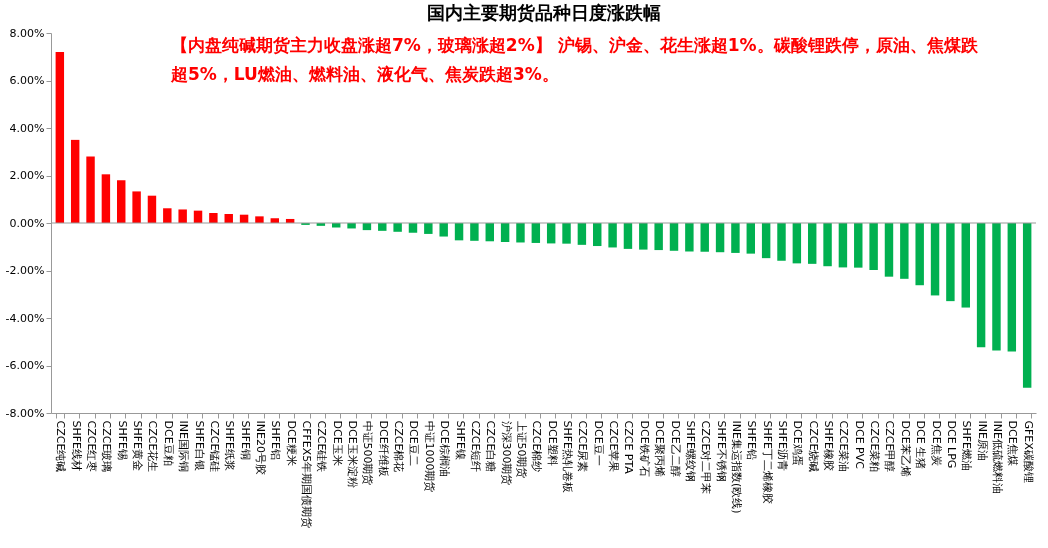 This screenshot has width=1048, height=548. Describe the element at coordinates (27, 80) in the screenshot. I see `y-tick-label: 6.00%` at that location.